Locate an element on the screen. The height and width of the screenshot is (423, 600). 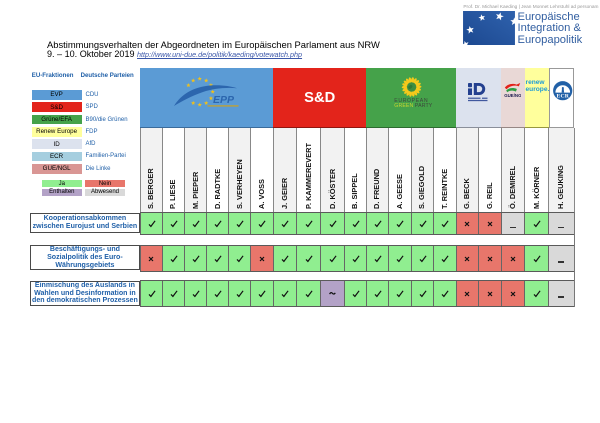
svg-text: ECR is located at coordinates (562, 96).